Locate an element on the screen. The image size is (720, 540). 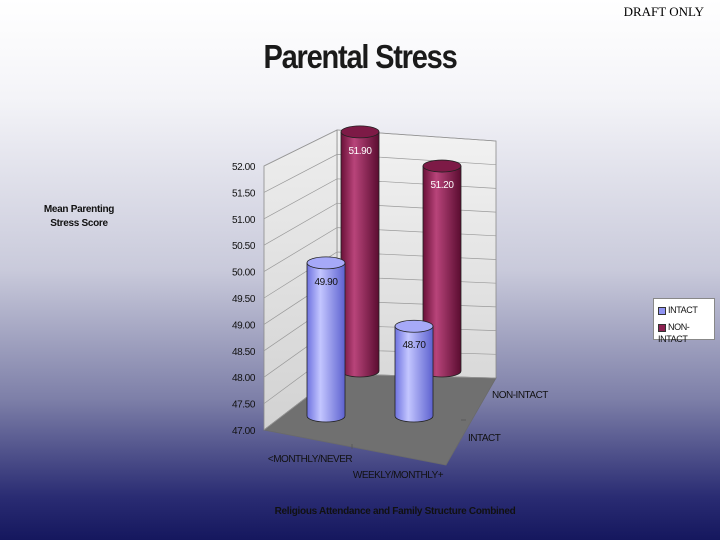
bar-intact-weekly-monthly: 48.70 is located at coordinates (414, 371).